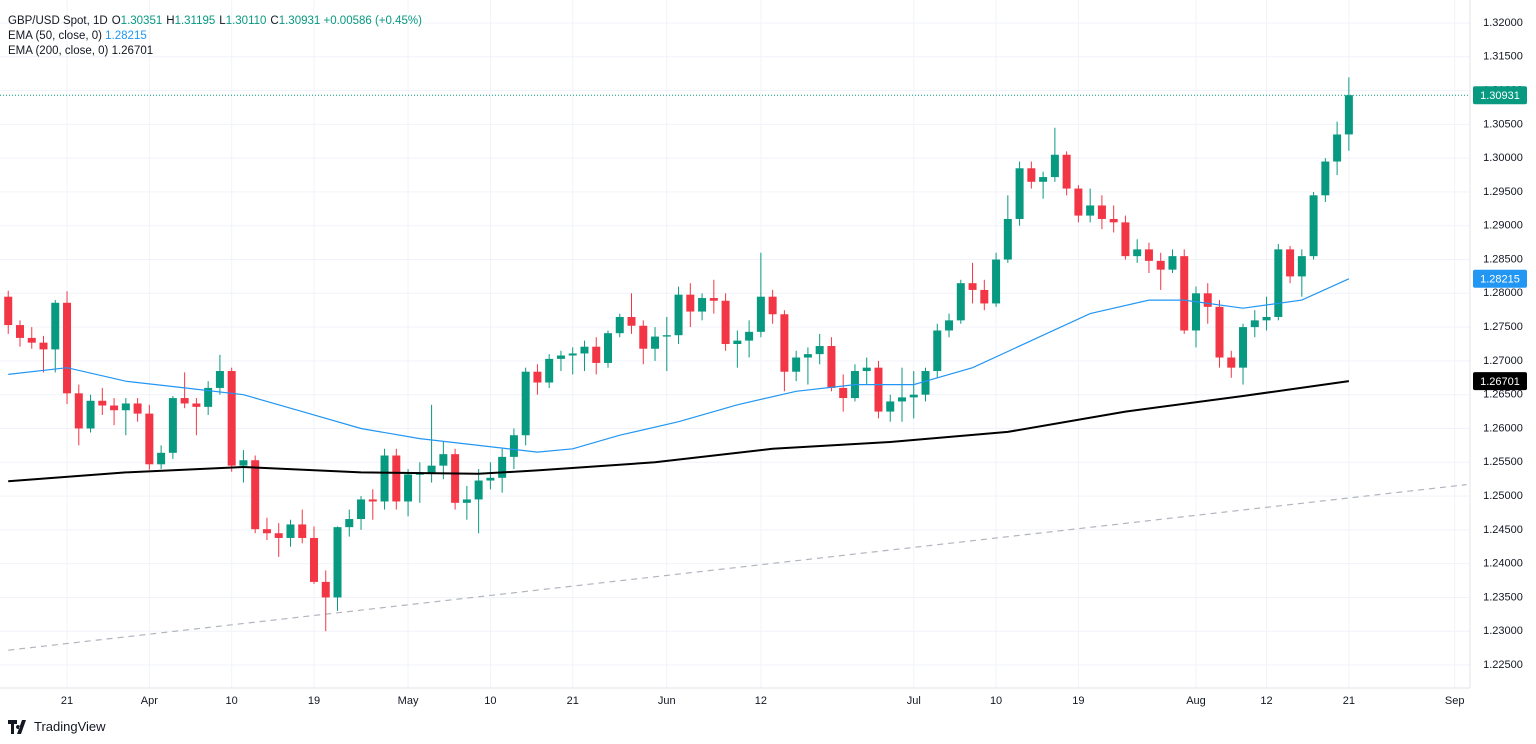 The height and width of the screenshot is (744, 1536). I want to click on y-tick-label: 1.30500, so click(1503, 124).